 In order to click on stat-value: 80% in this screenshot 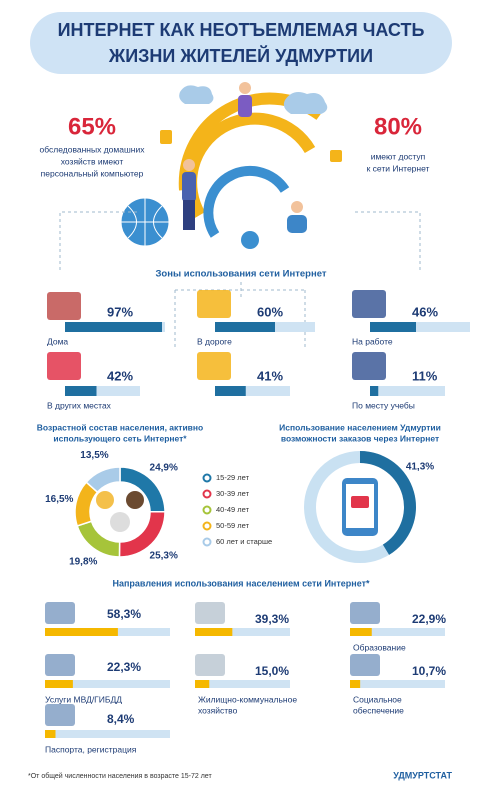, I will do `click(398, 126)`.